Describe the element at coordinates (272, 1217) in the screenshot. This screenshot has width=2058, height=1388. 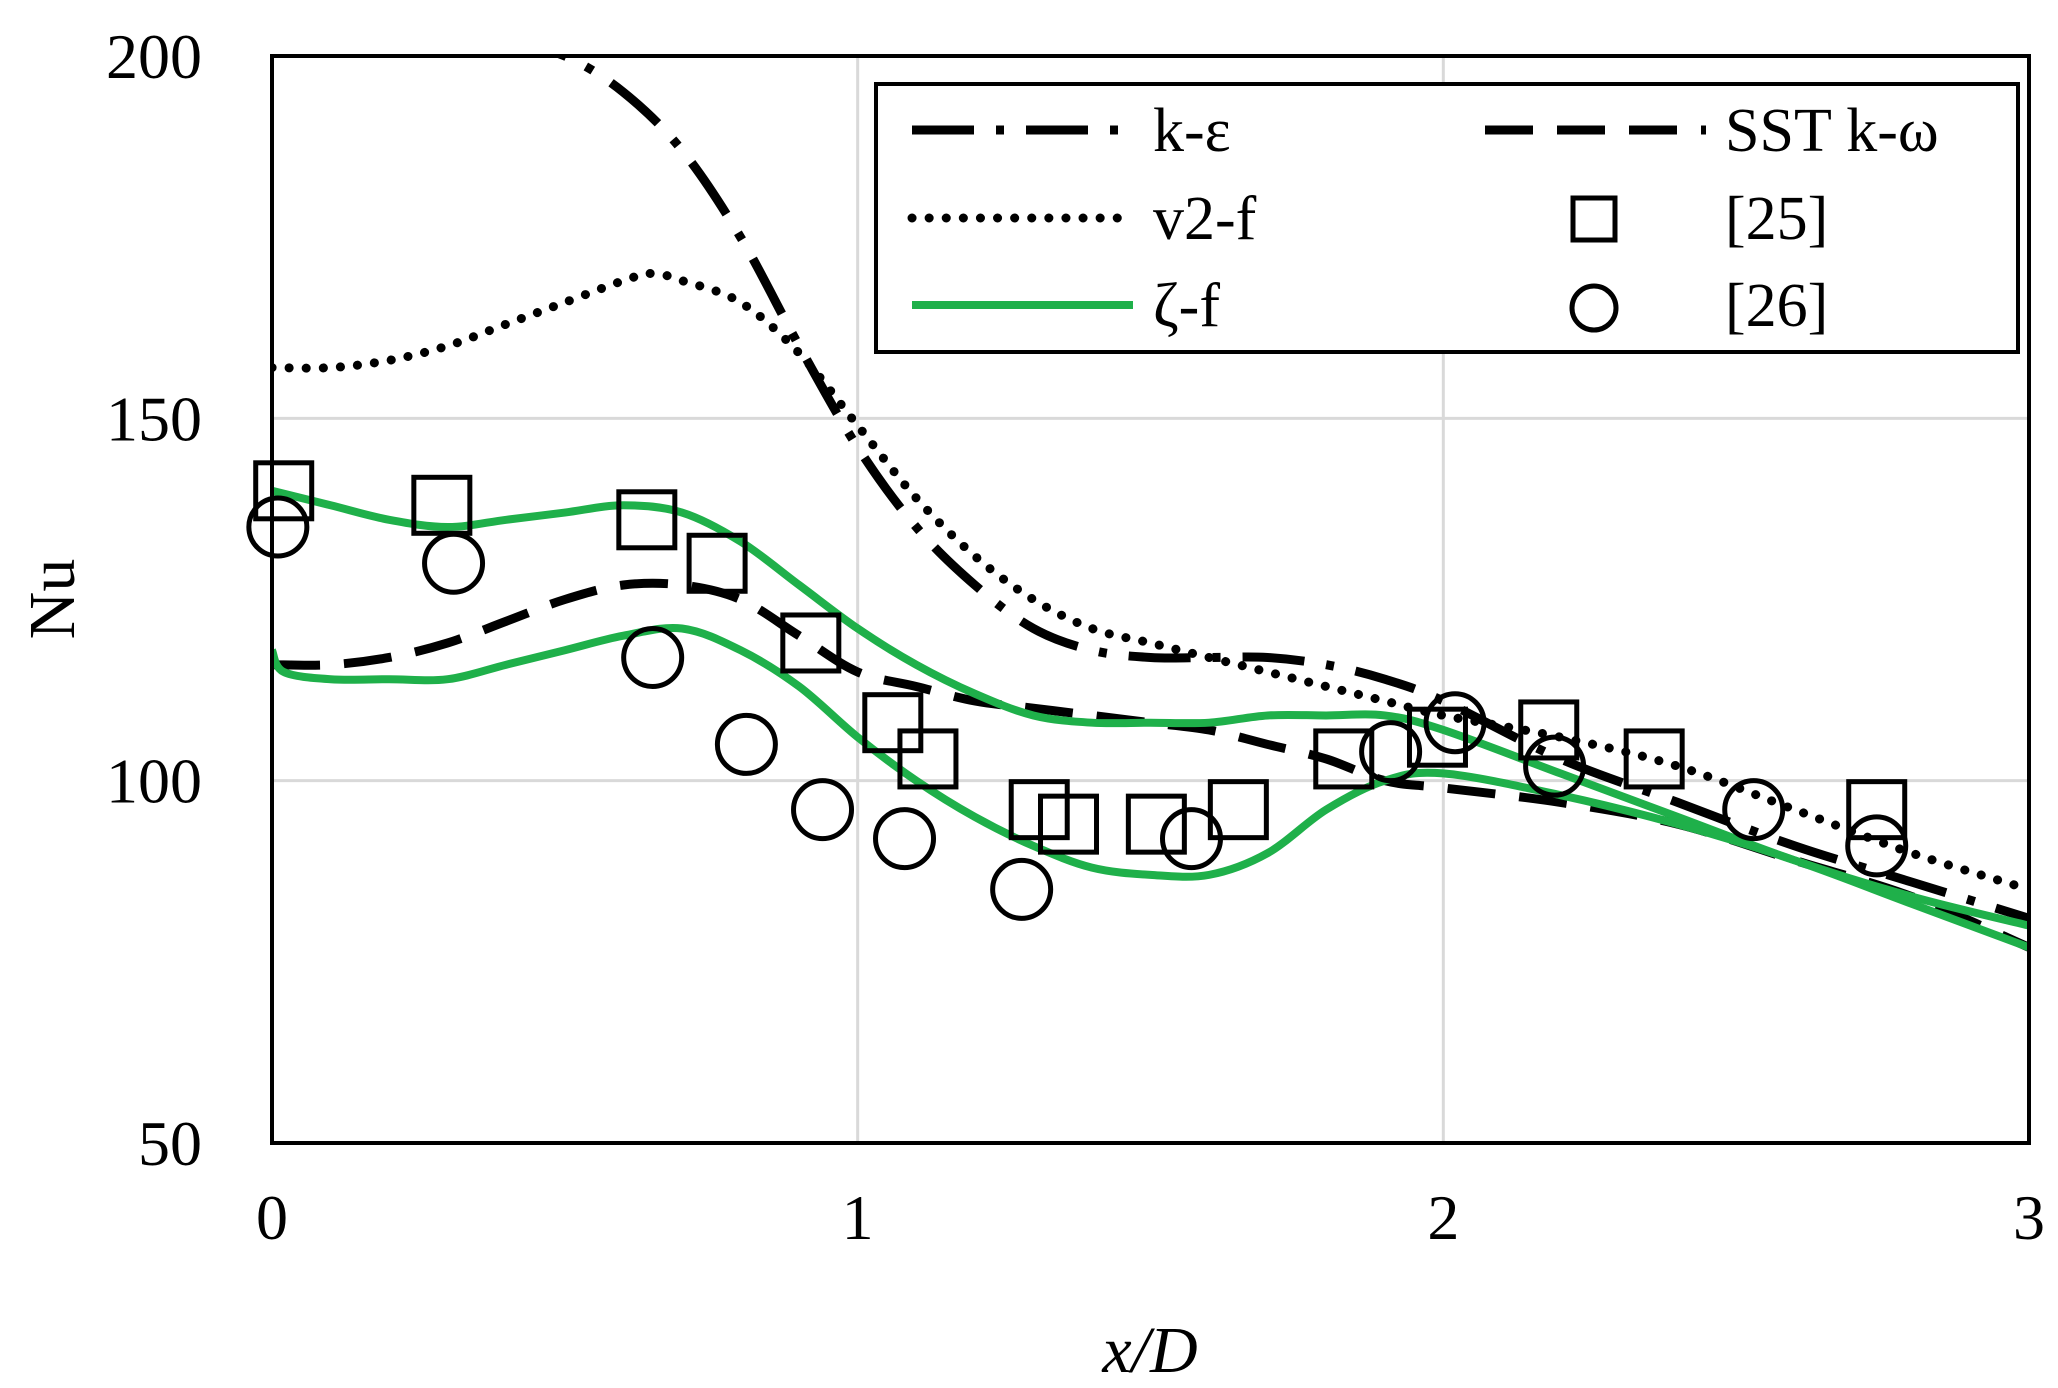
I see `x-tick-label: 0` at that location.